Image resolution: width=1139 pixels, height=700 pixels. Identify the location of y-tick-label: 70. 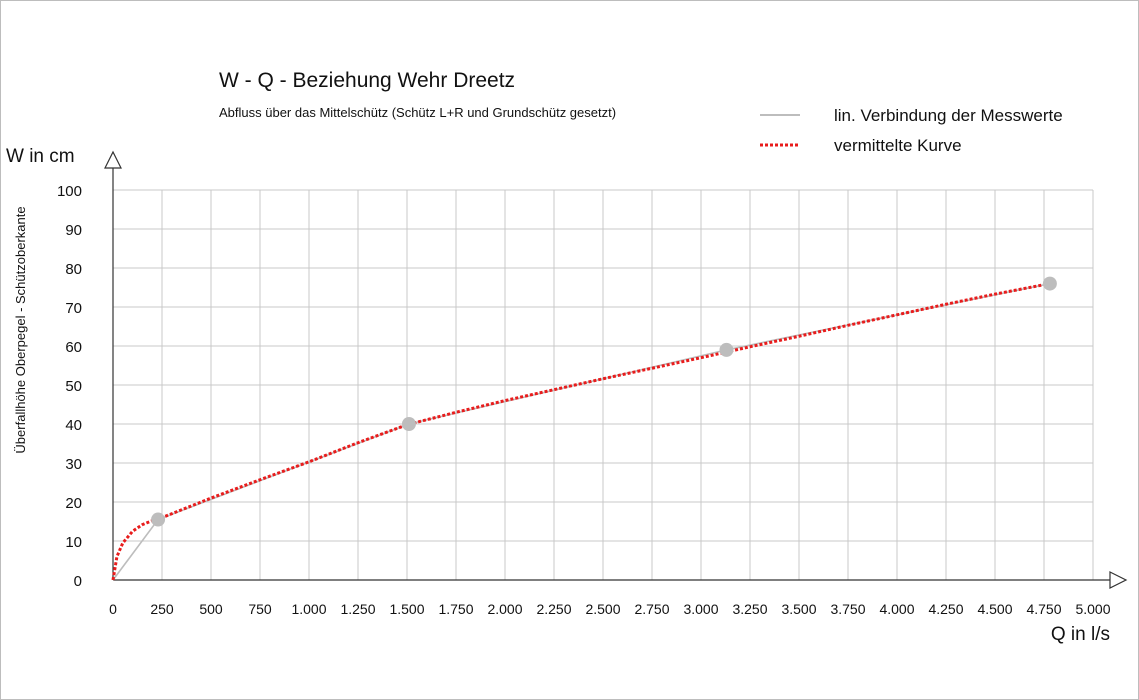
(73, 308).